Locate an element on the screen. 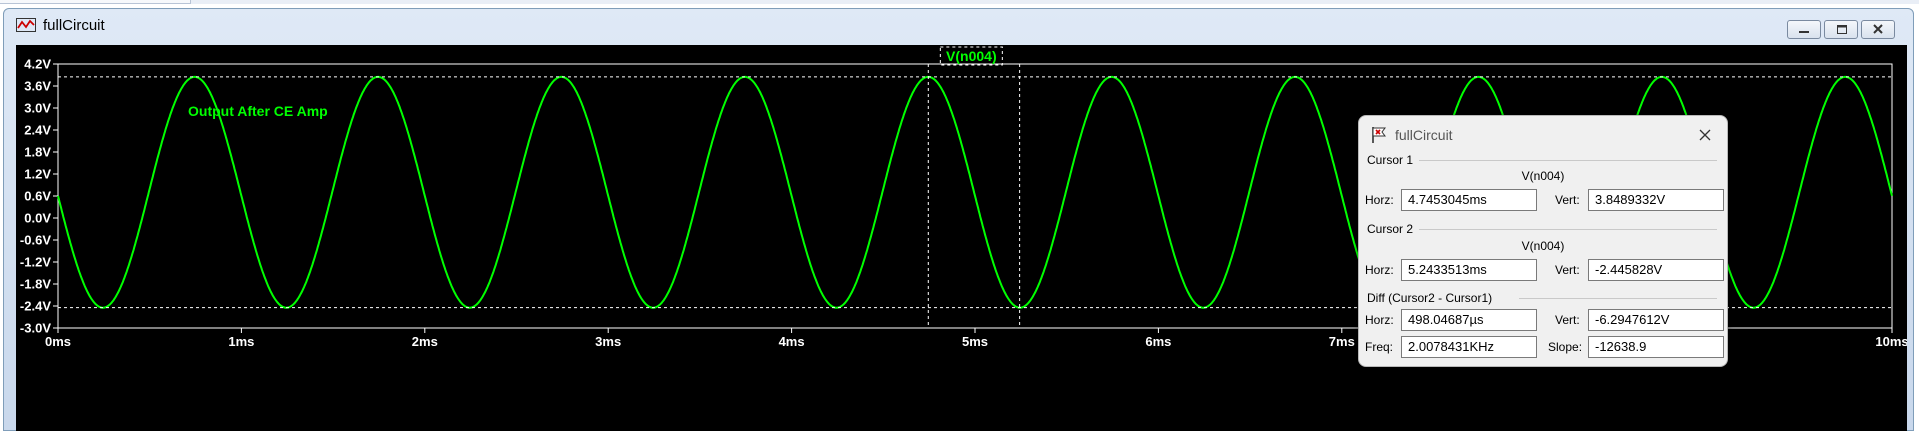 This screenshot has width=1919, height=435. x-tick-label: 6ms is located at coordinates (1158, 341).